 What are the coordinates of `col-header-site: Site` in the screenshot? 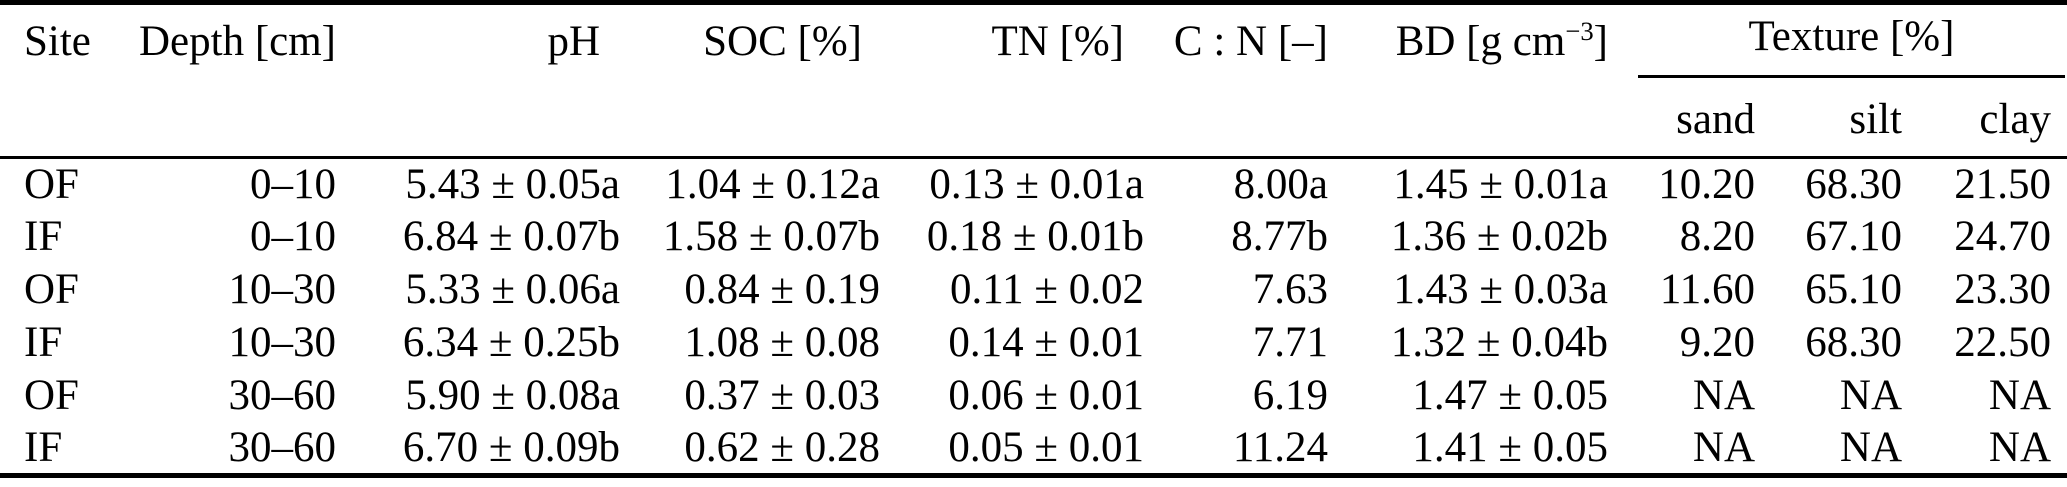 It's located at (57, 80).